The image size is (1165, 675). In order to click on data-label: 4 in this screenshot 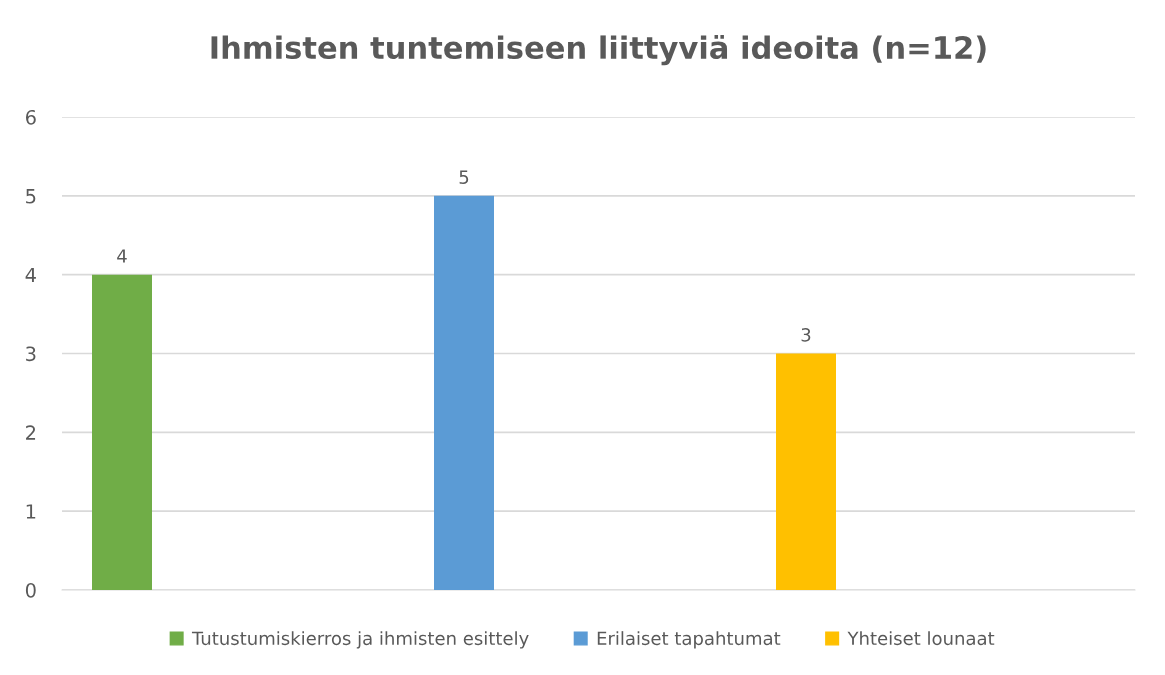, I will do `click(122, 256)`.